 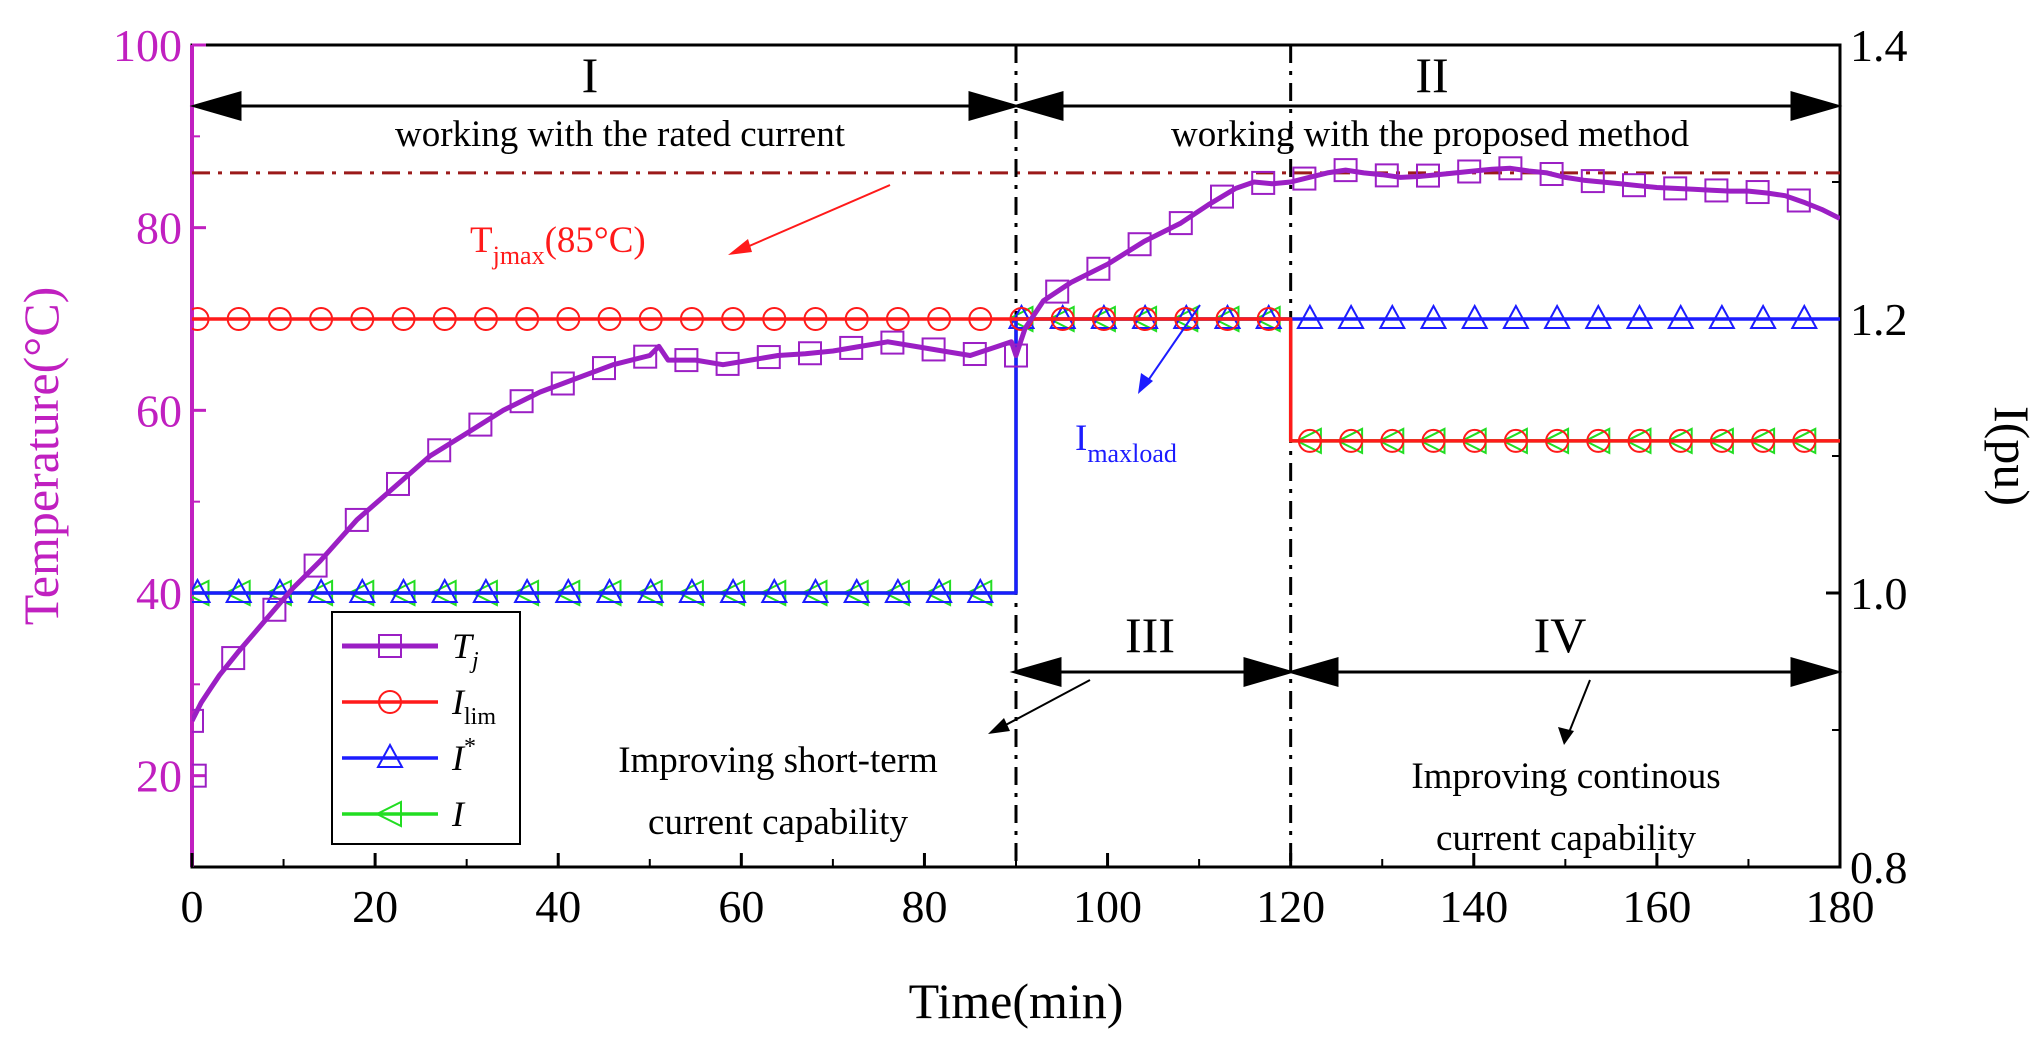 I want to click on region-2-description: working with the proposed method, so click(x=1430, y=134).